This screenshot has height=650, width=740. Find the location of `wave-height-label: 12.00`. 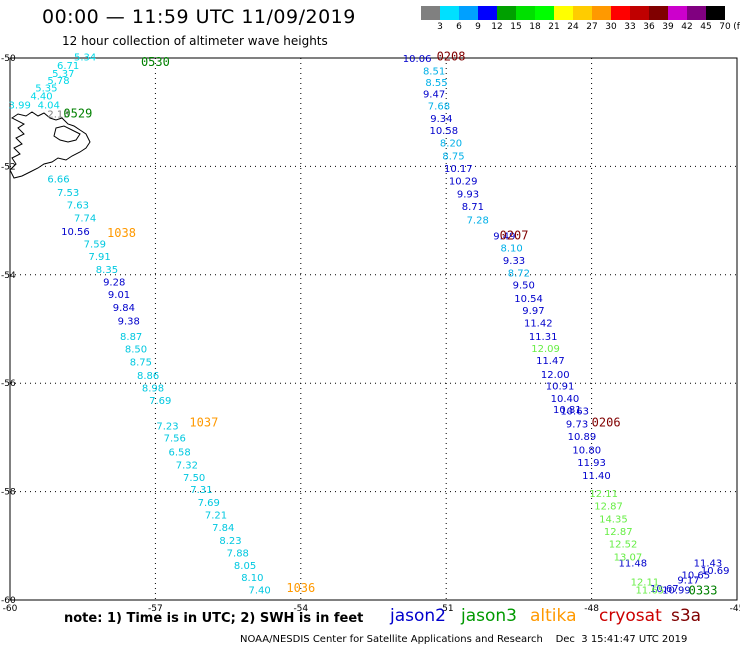

wave-height-label: 12.00 is located at coordinates (555, 375).